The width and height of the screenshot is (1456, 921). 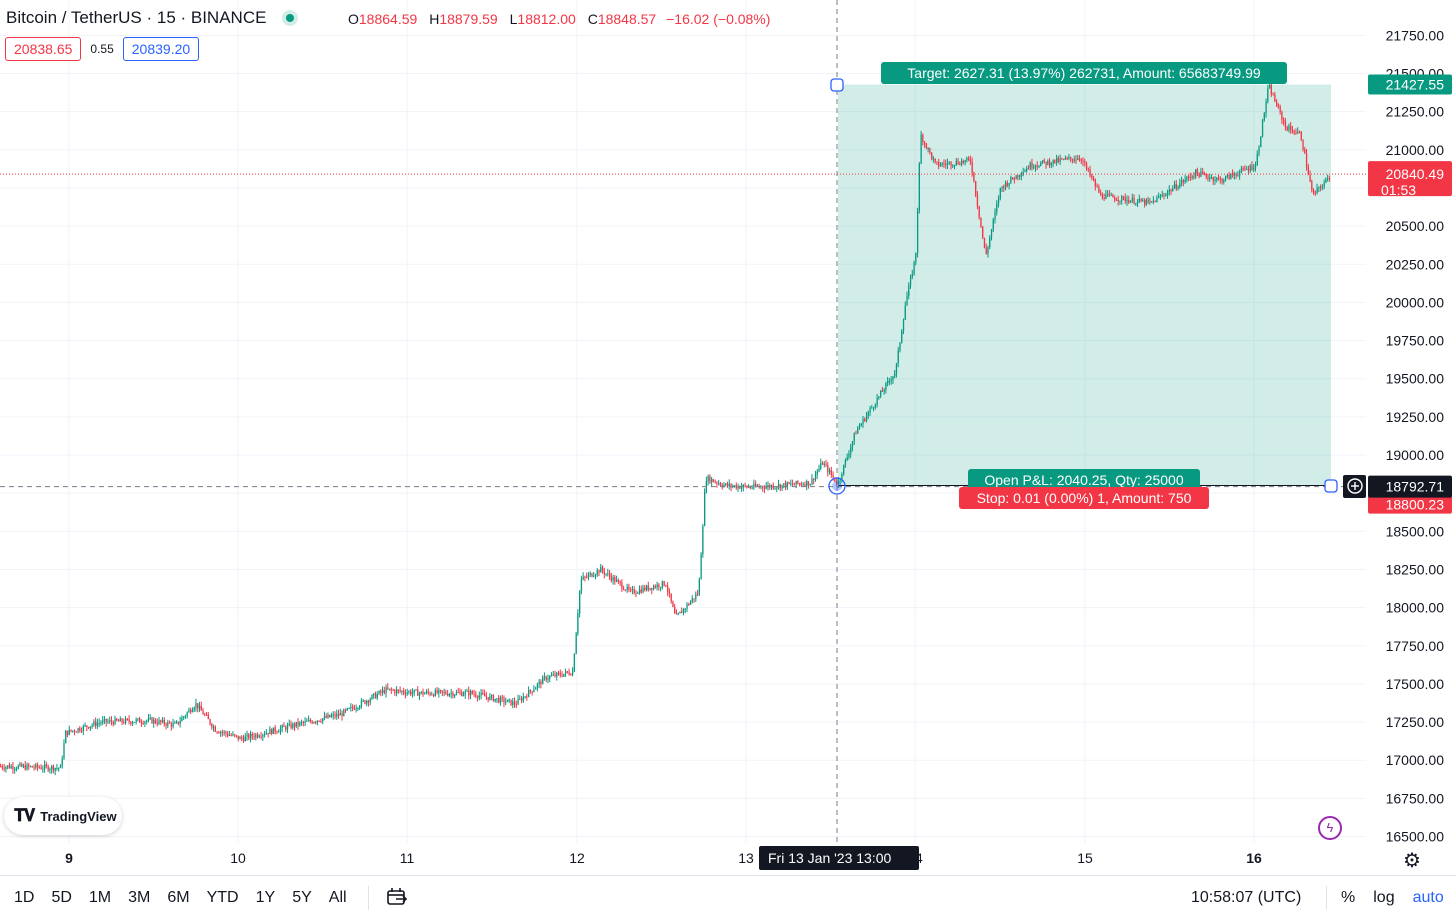 What do you see at coordinates (397, 899) in the screenshot?
I see `calendar-goto-icon` at bounding box center [397, 899].